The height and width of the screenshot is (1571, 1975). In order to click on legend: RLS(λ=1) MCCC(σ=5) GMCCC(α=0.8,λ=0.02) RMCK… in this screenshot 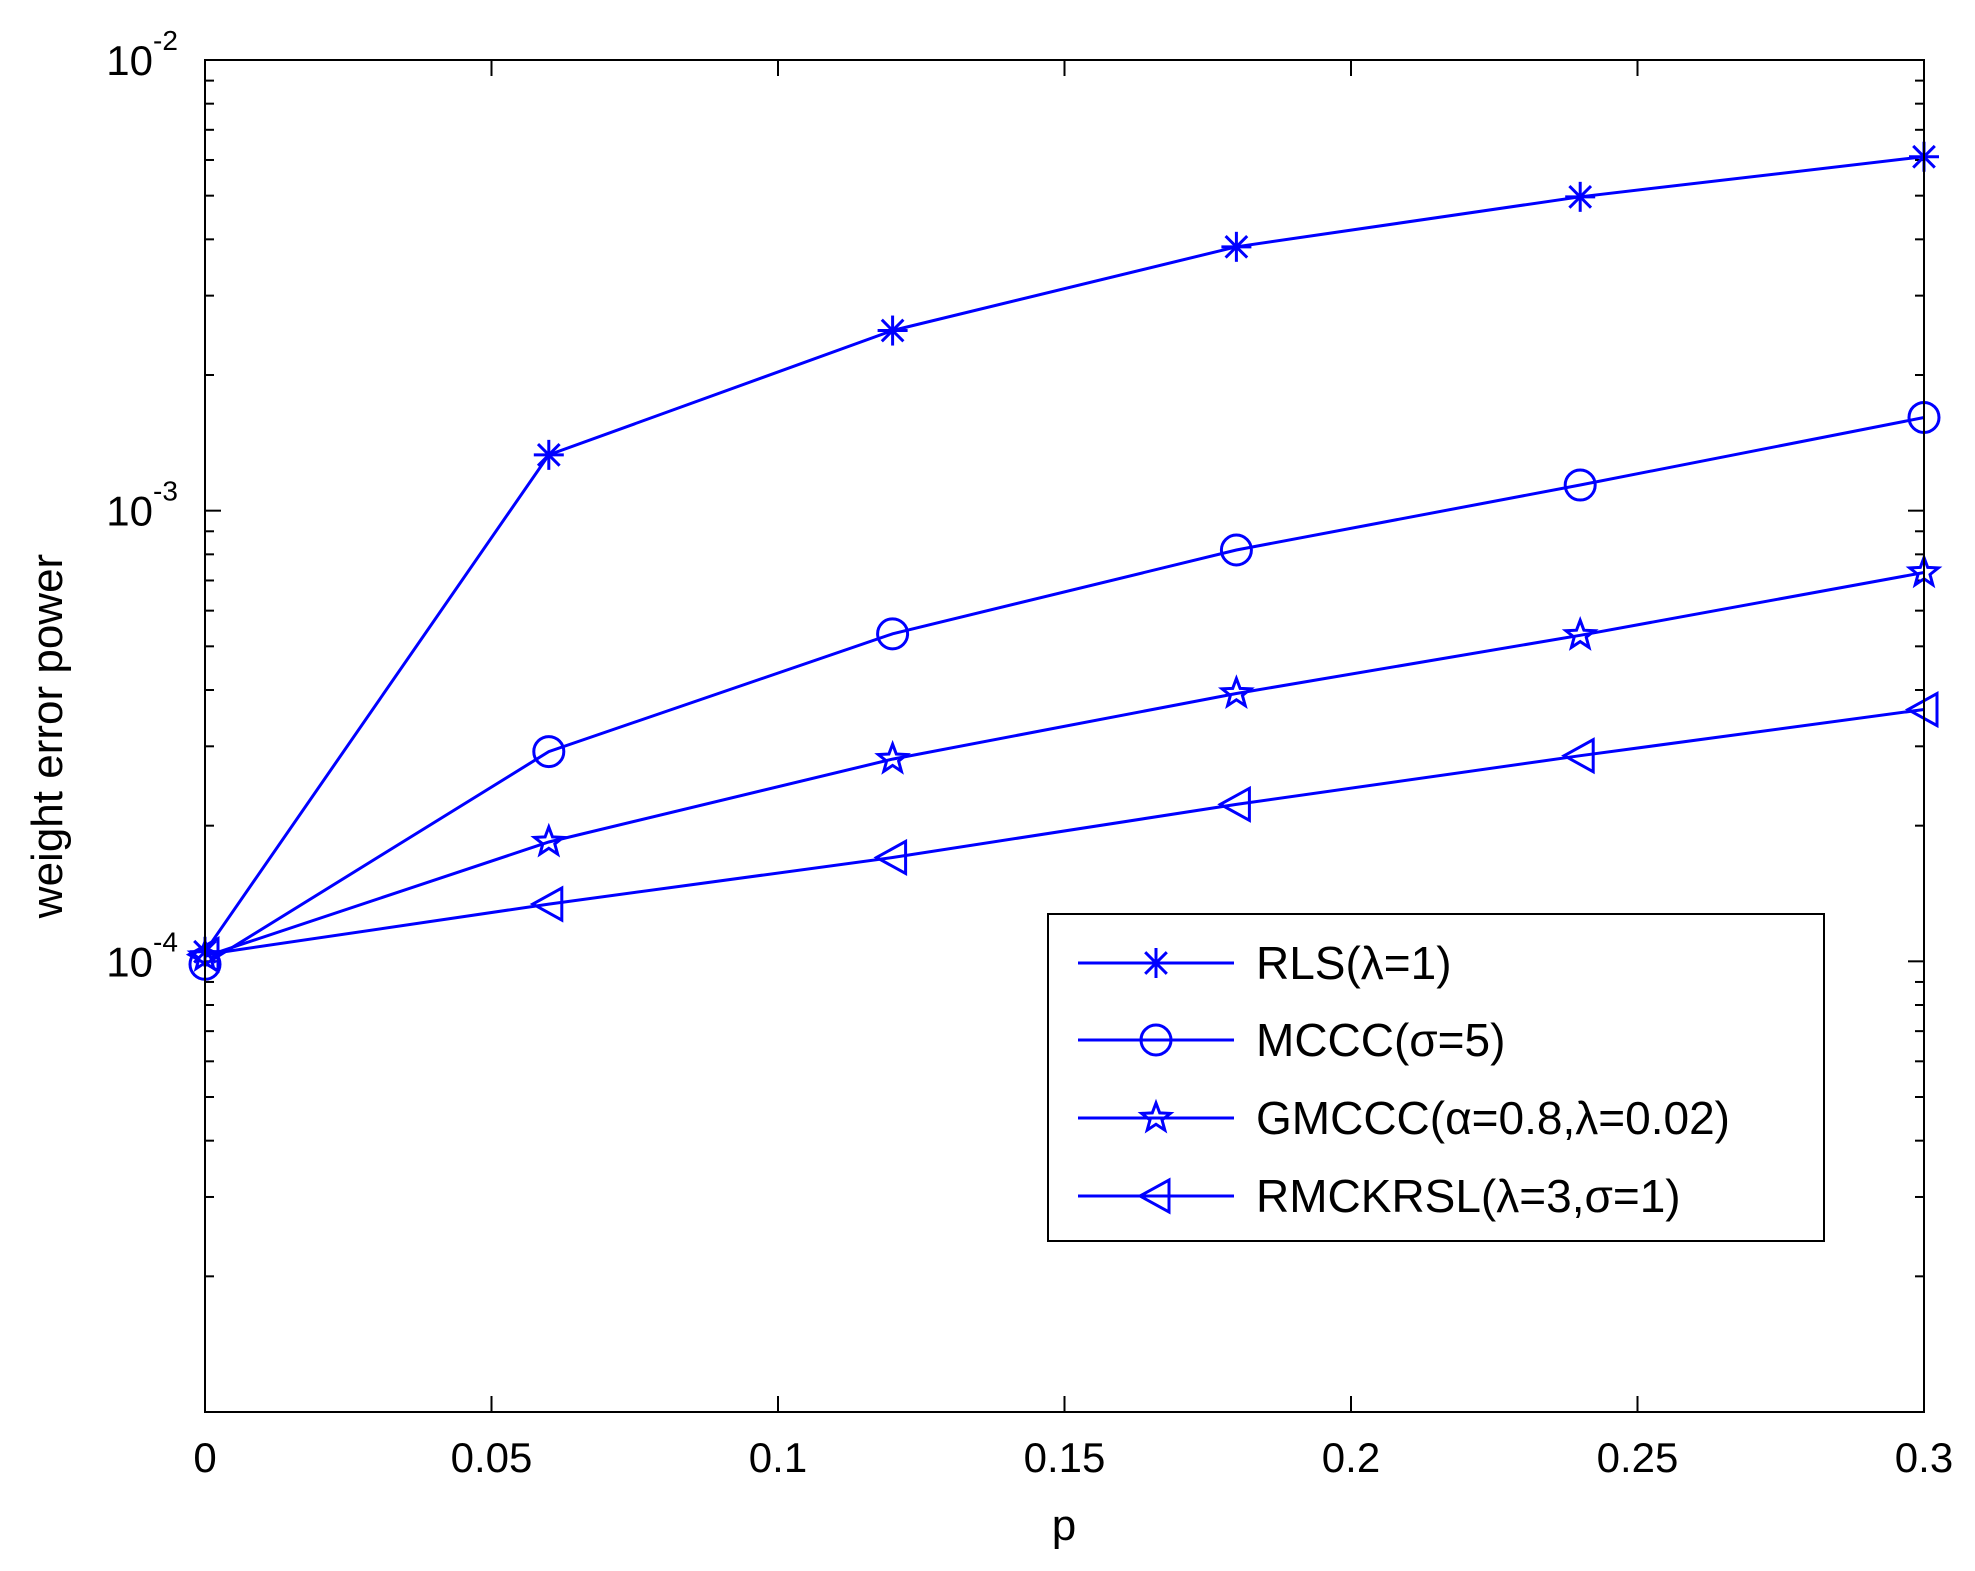, I will do `click(1436, 1077)`.